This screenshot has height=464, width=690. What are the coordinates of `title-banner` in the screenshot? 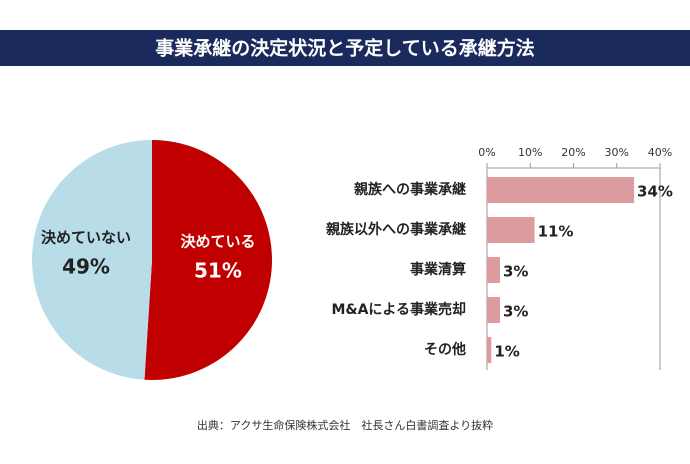 It's located at (345, 48).